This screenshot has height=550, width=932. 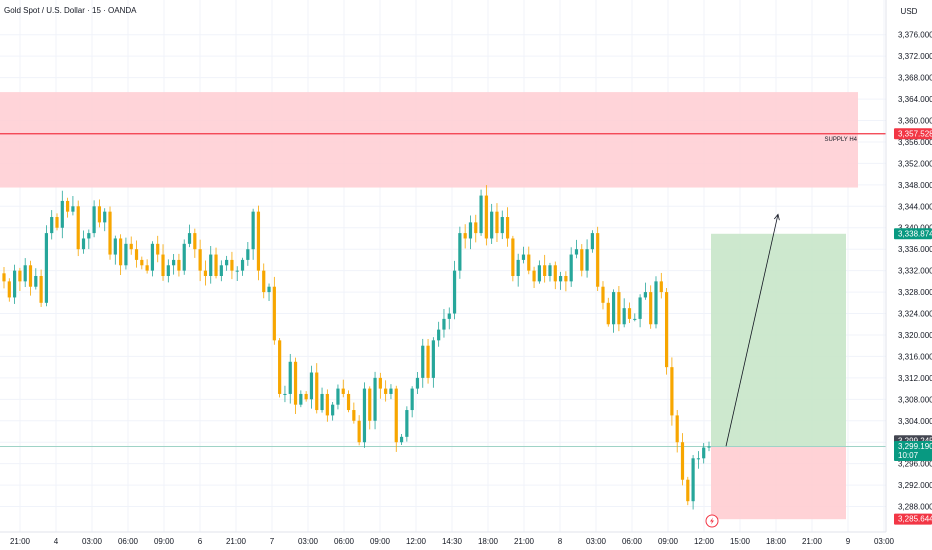 What do you see at coordinates (915, 446) in the screenshot?
I see `price-tag-label: 3,299.190` at bounding box center [915, 446].